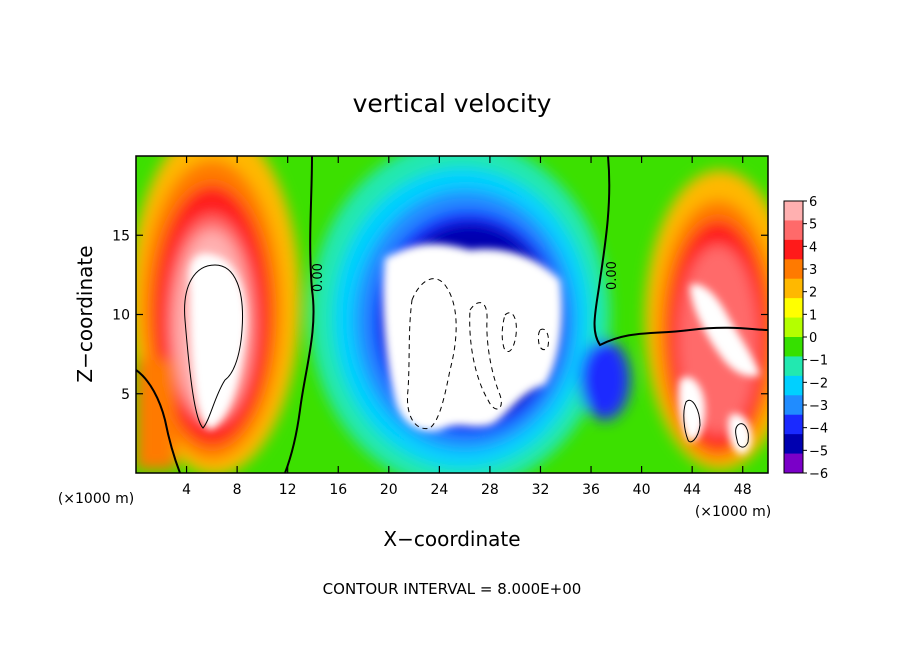 Image resolution: width=904 pixels, height=654 pixels. I want to click on x-tick-label: 16, so click(338, 490).